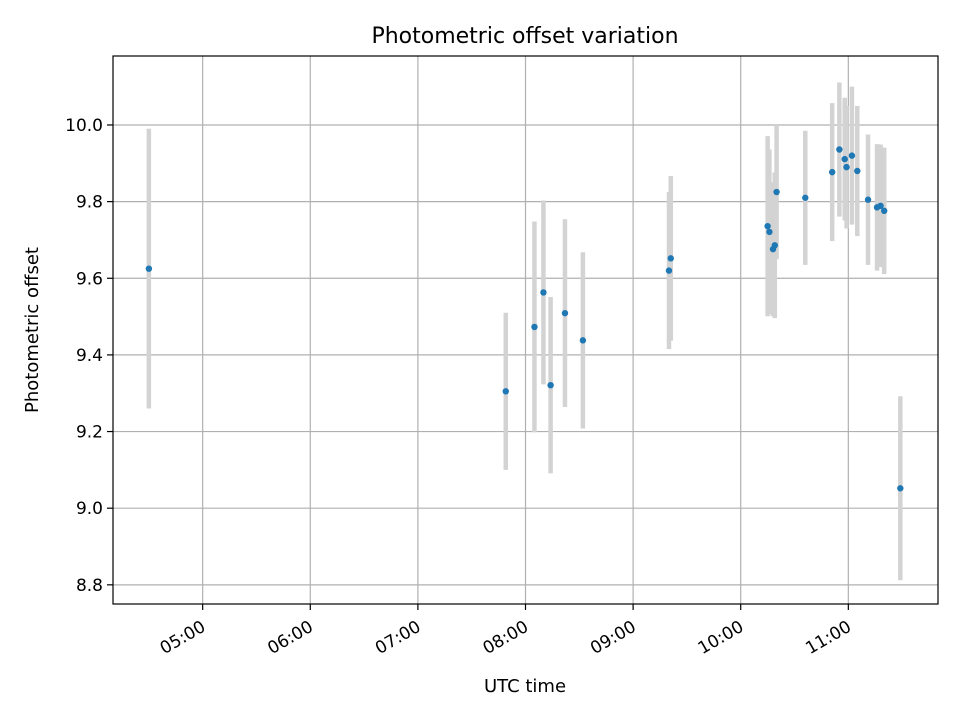 Image resolution: width=960 pixels, height=720 pixels. I want to click on chart-title: Photometric offset variation, so click(524, 36).